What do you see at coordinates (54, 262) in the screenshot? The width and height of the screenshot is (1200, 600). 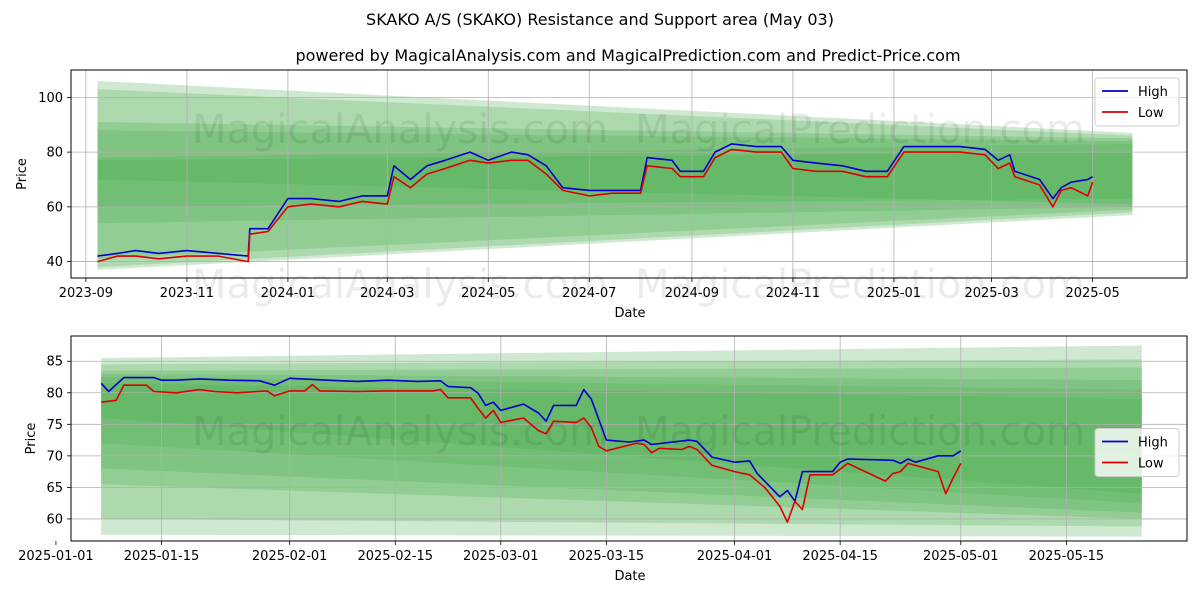 I see `y-tick-label: 40` at bounding box center [54, 262].